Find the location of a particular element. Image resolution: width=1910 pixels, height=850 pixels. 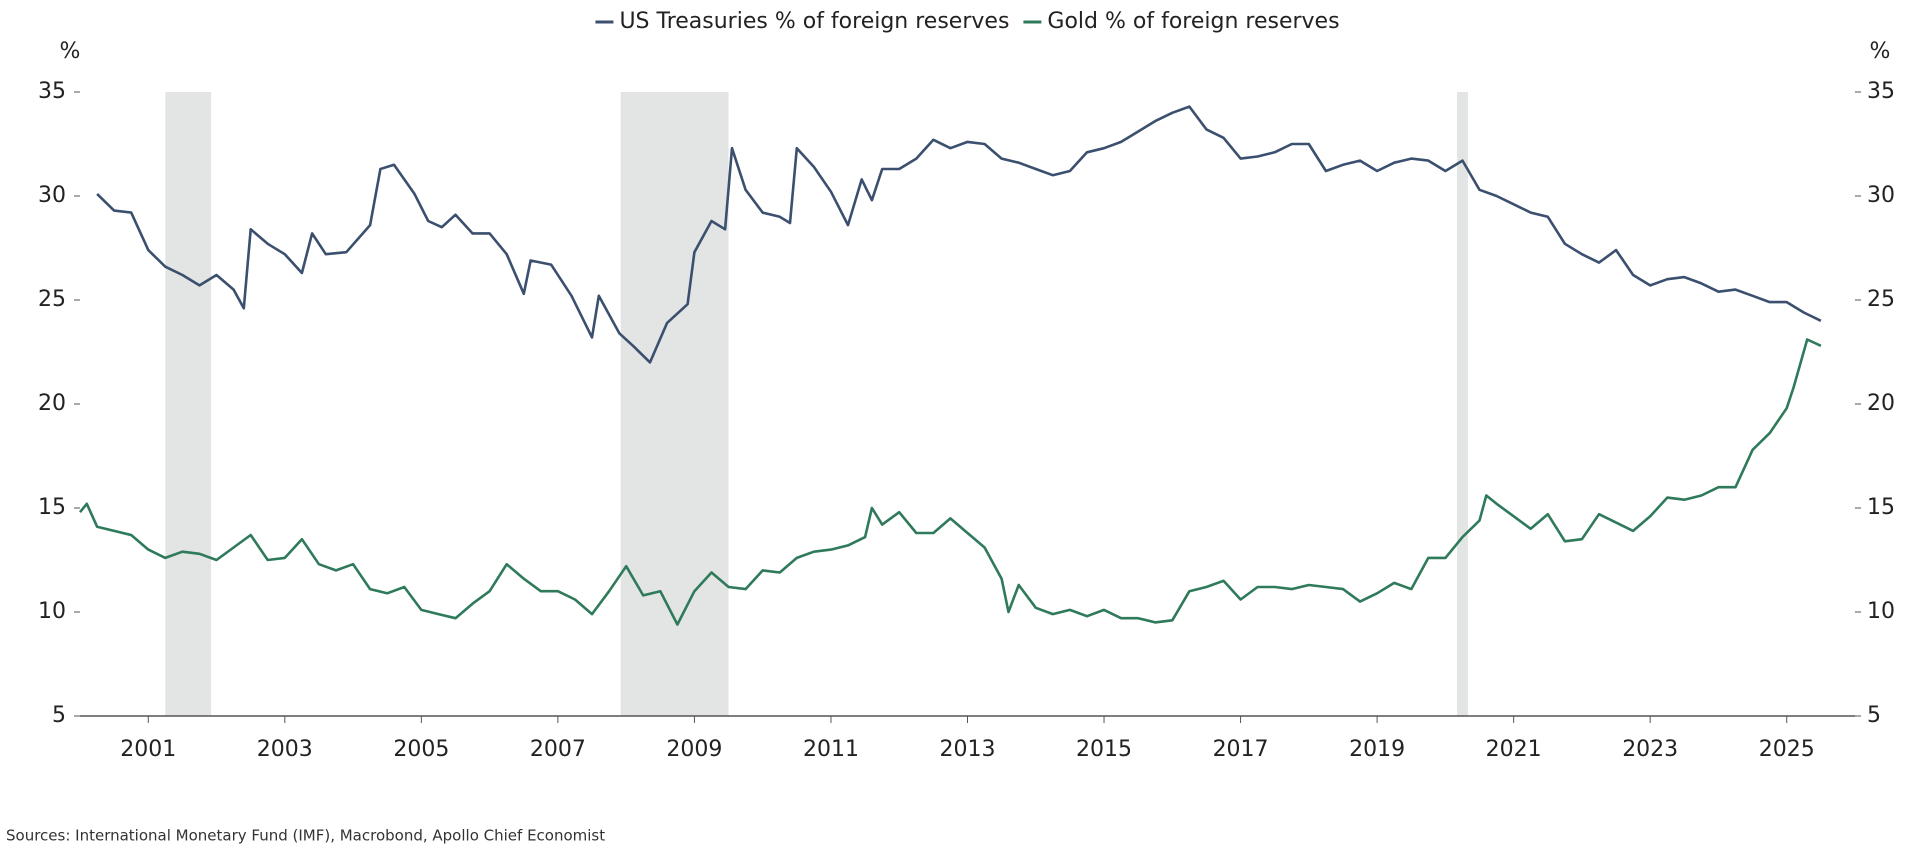

y2-tick-label: 35 is located at coordinates (1881, 91).